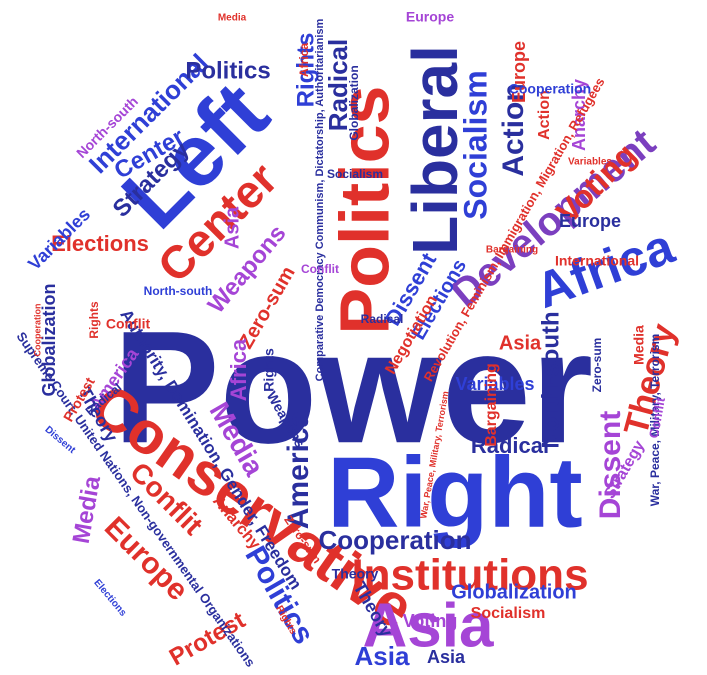 This screenshot has height=675, width=707. What do you see at coordinates (597, 261) in the screenshot?
I see `word-international: International` at bounding box center [597, 261].